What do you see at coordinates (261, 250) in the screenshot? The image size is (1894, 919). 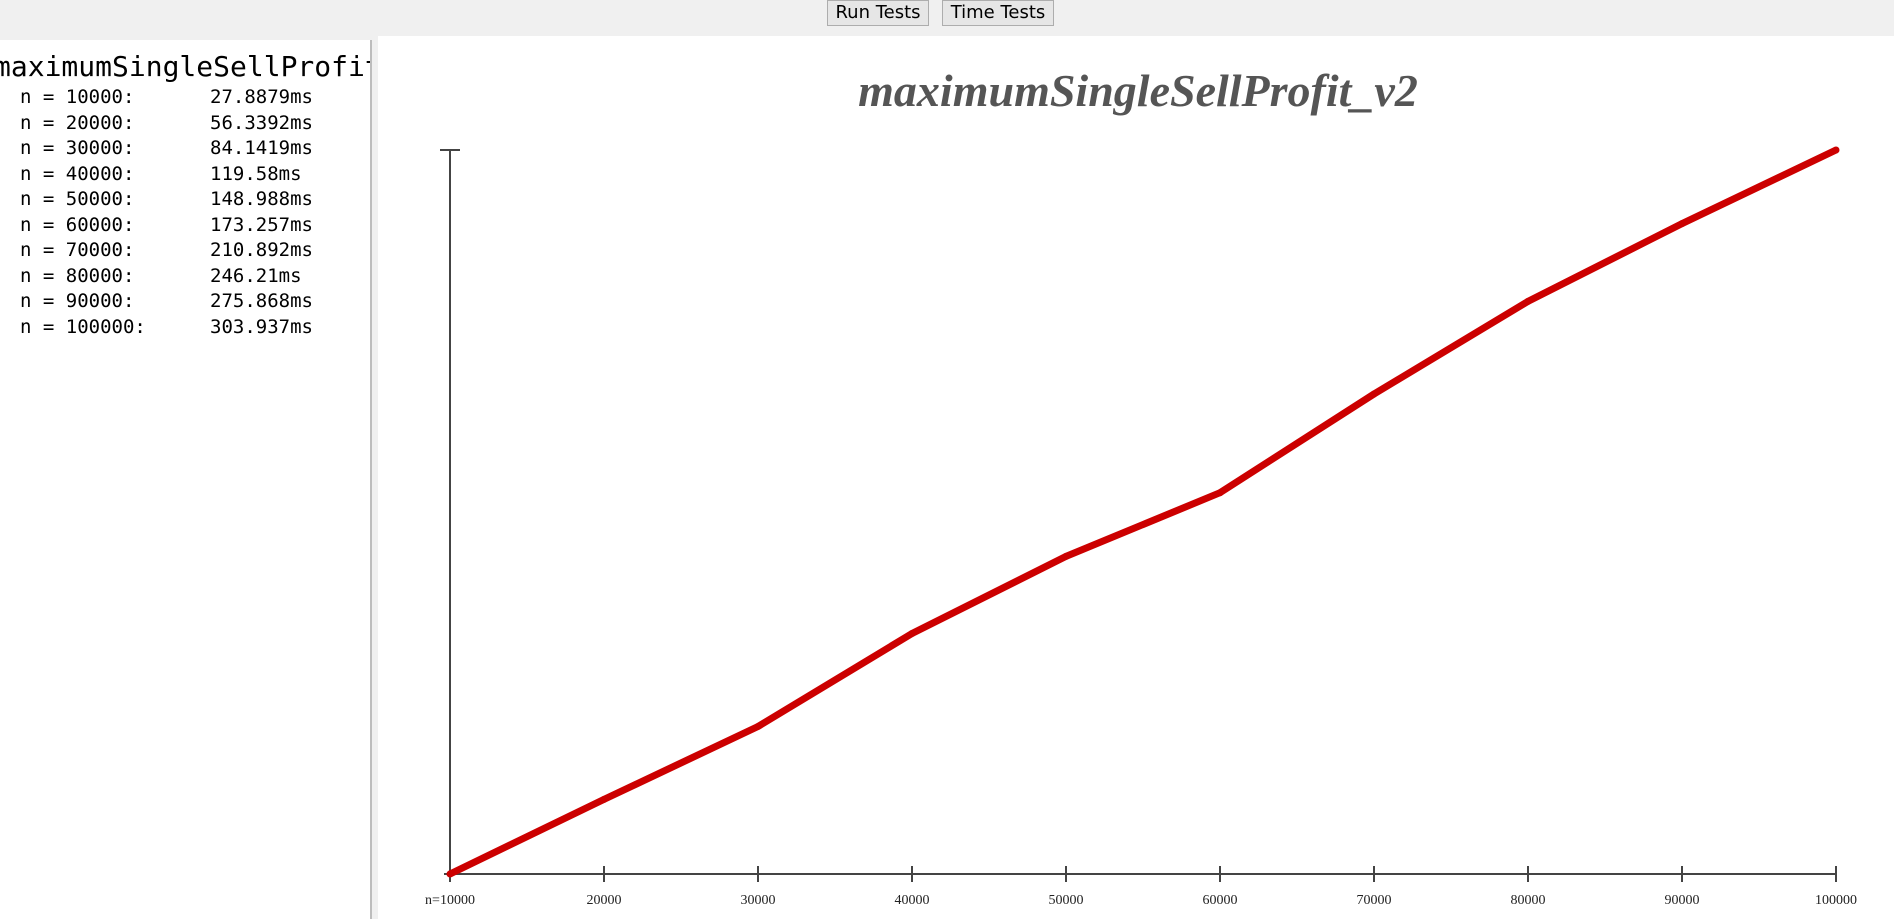 I see `result-time-value: 210.892ms` at bounding box center [261, 250].